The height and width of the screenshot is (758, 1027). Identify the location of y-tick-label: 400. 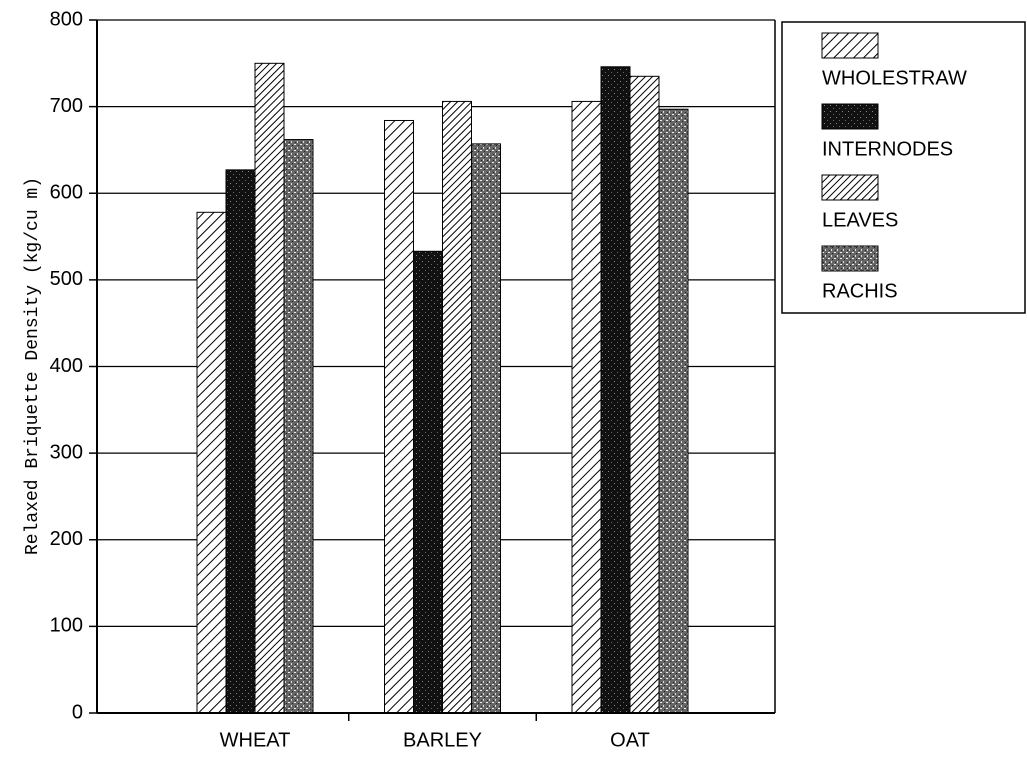
(66, 366).